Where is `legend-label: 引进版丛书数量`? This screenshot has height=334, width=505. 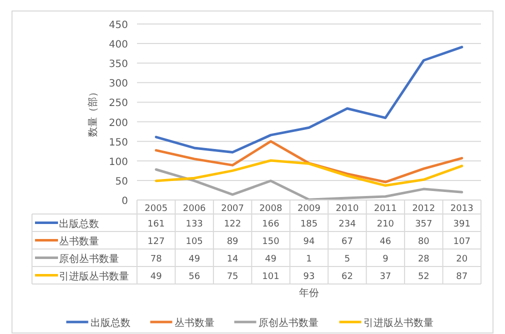
legend-label: 引进版丛书数量 is located at coordinates (94, 276).